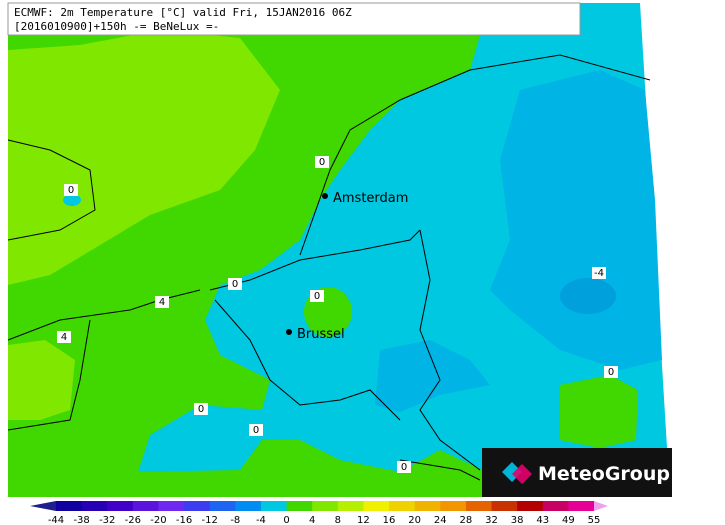 Image resolution: width=725 pixels, height=525 pixels. What do you see at coordinates (107, 520) in the screenshot?
I see `colorbar-tick-label: -32` at bounding box center [107, 520].